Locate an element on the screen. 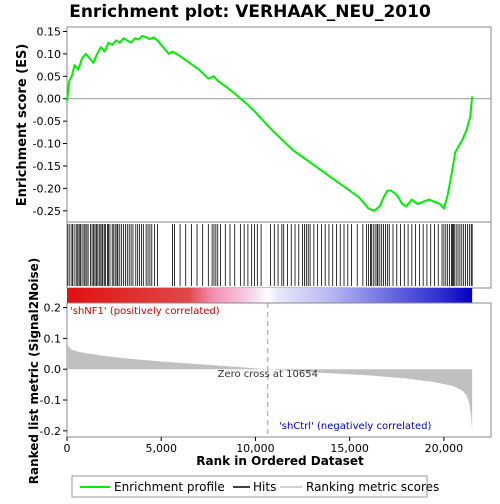  x-tick-label: 20,000 is located at coordinates (444, 448).